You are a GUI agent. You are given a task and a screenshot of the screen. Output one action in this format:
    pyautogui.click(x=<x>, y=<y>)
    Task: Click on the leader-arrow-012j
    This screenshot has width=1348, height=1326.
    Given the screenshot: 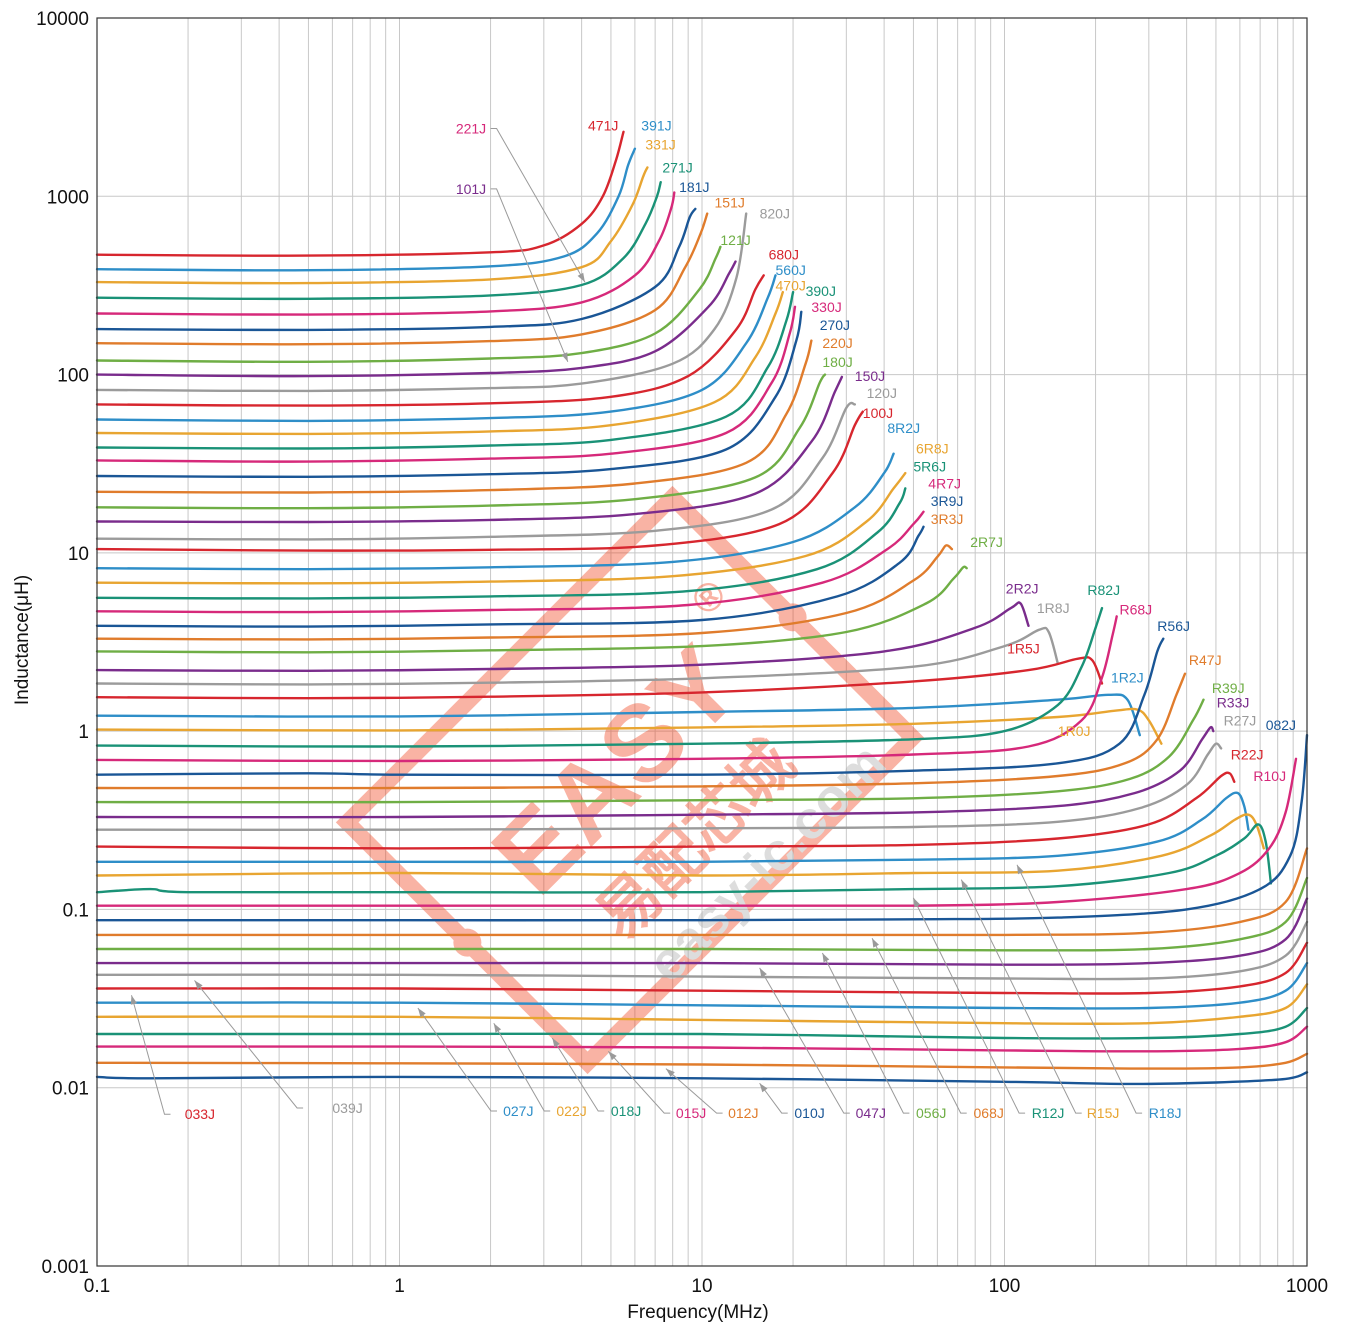 What is the action you would take?
    pyautogui.click(x=670, y=1072)
    